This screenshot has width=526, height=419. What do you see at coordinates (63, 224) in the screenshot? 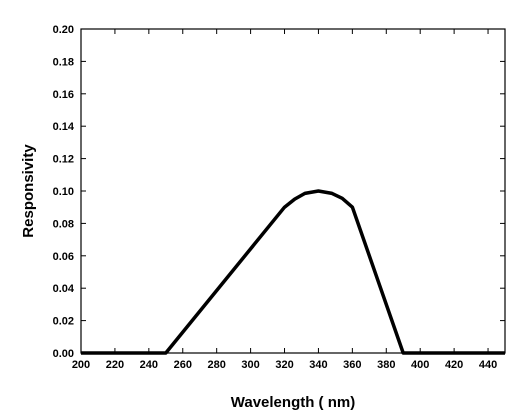
I see `y-tick-label: 0.08` at bounding box center [63, 224].